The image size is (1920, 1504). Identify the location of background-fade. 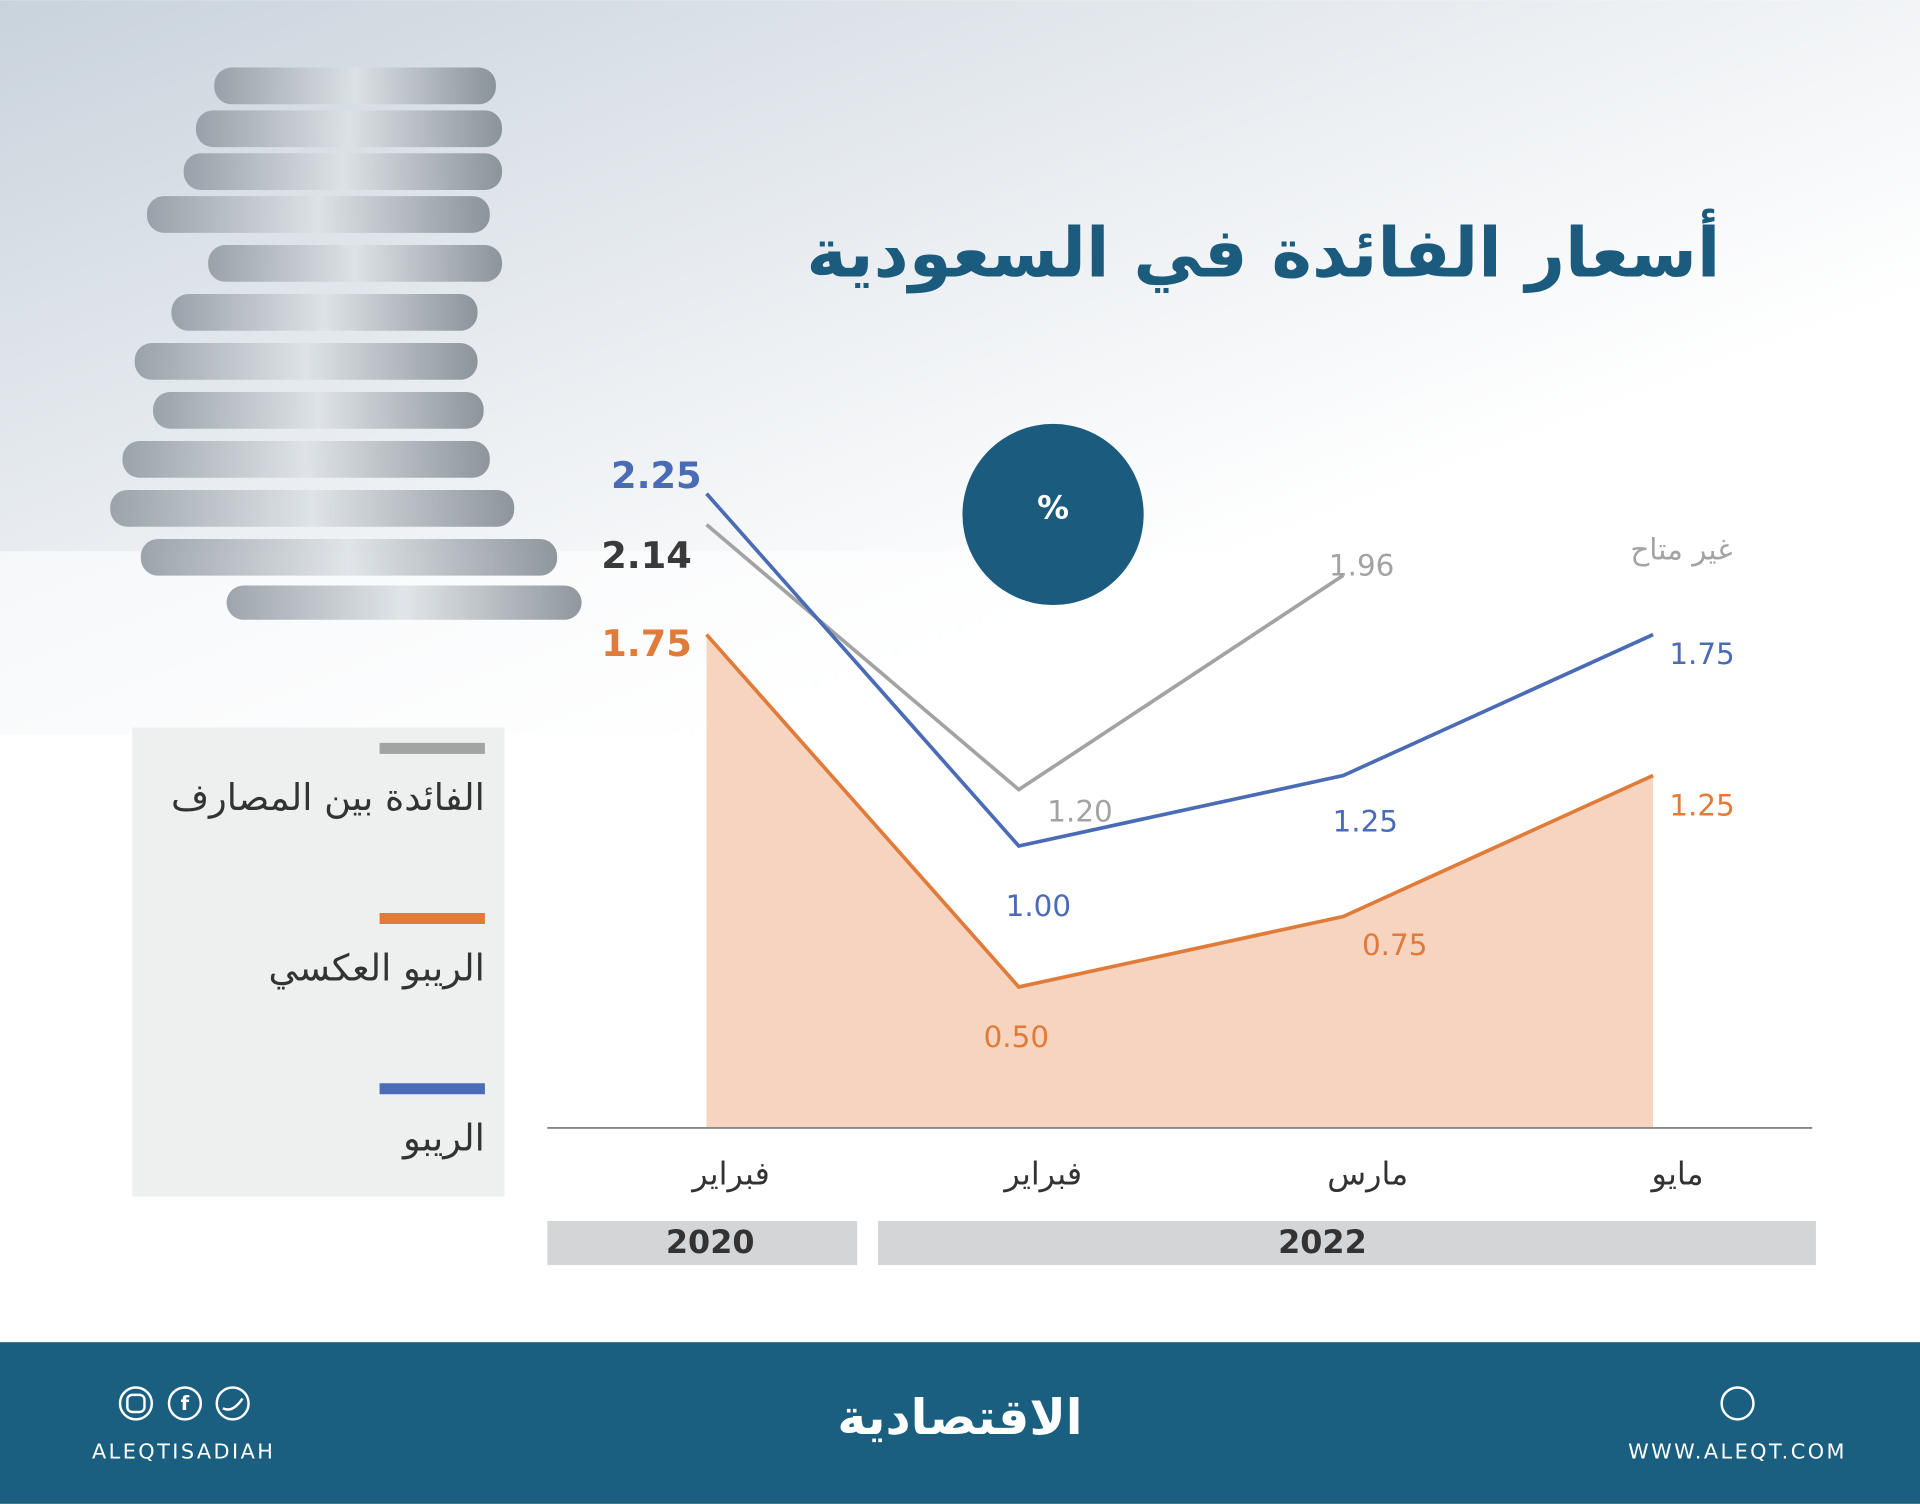
(960, 649).